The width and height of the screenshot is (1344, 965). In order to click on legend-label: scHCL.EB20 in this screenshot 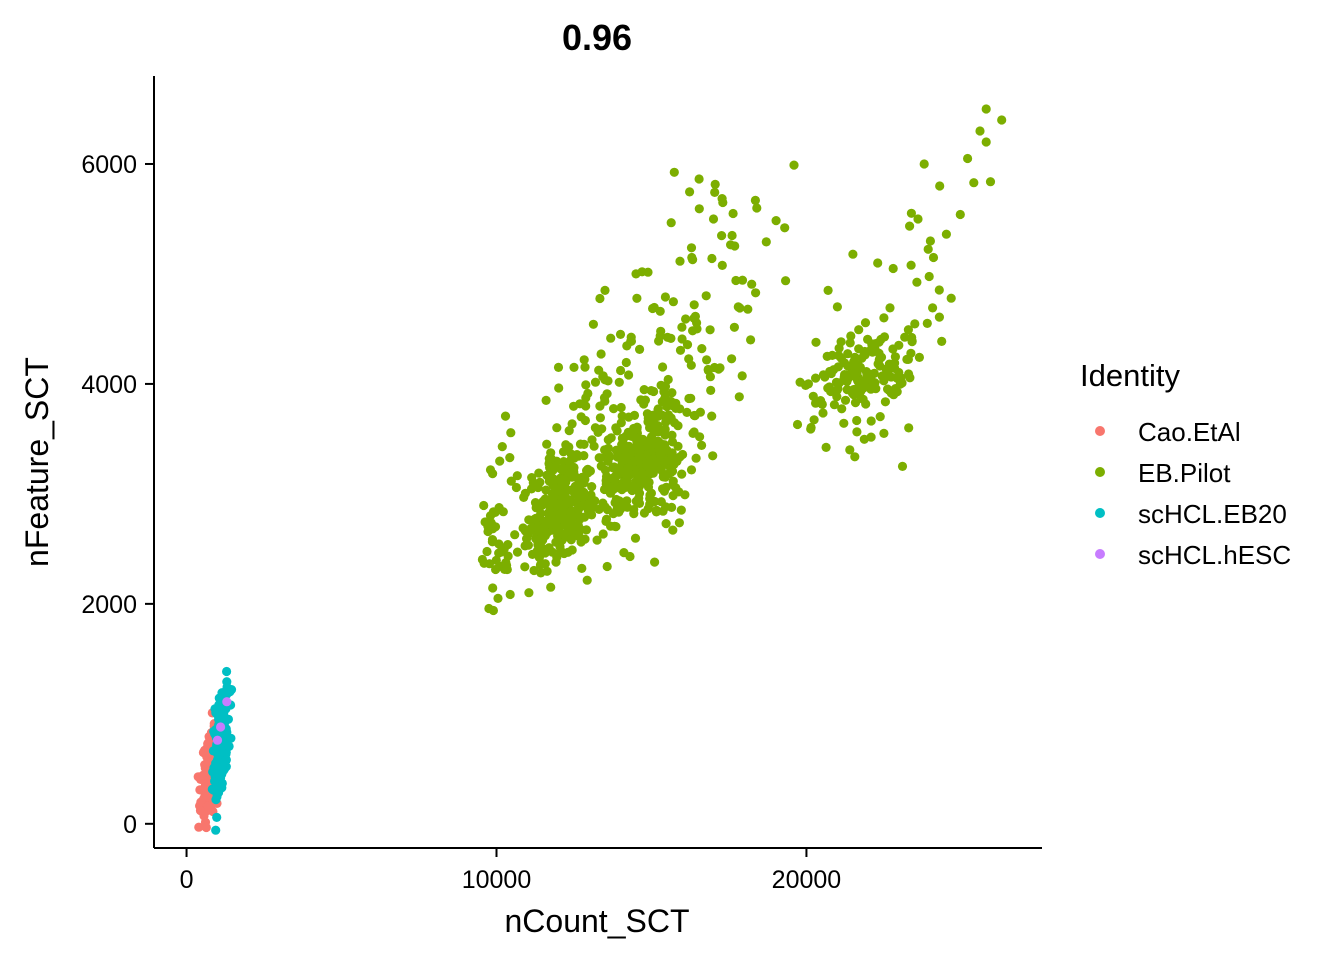, I will do `click(1212, 514)`.